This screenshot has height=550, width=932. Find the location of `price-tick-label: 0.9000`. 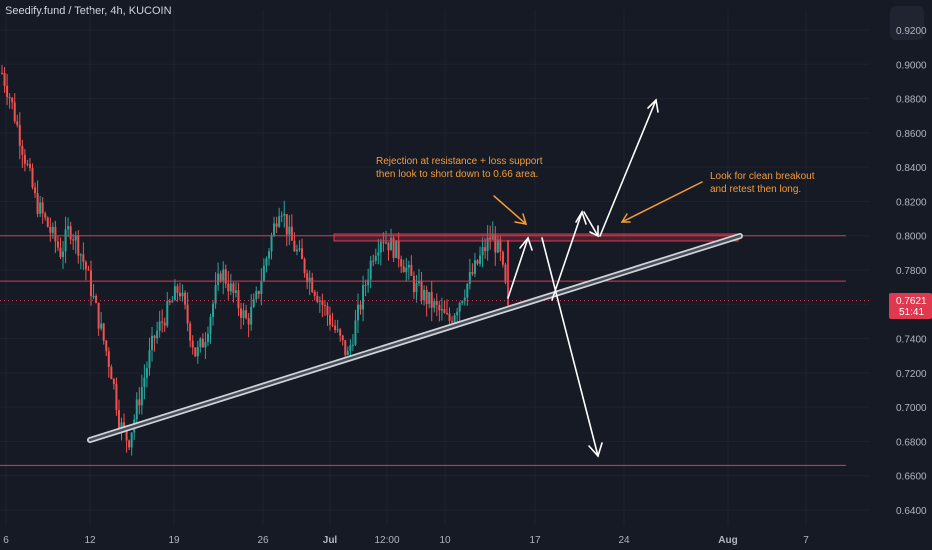

price-tick-label: 0.9000 is located at coordinates (911, 65).